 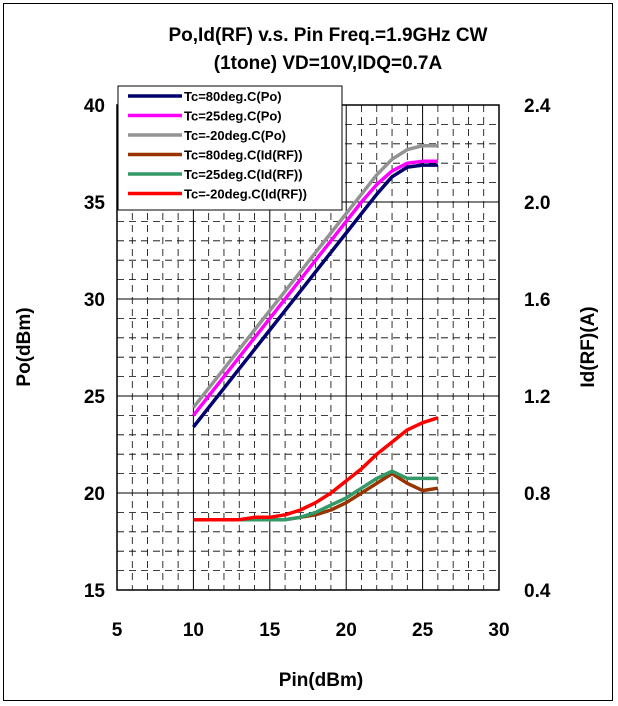 What do you see at coordinates (537, 106) in the screenshot?
I see `y2-tick-label: 2.4` at bounding box center [537, 106].